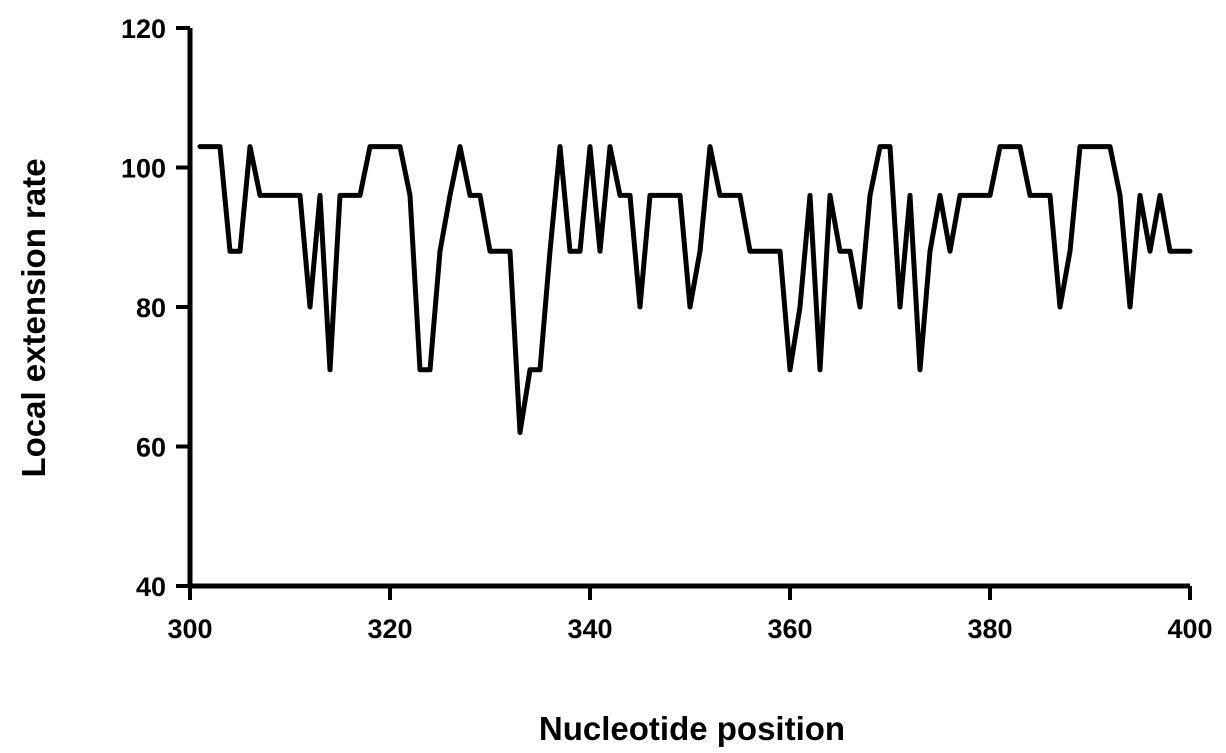  Describe the element at coordinates (789, 629) in the screenshot. I see `x-tick-label: 360` at that location.